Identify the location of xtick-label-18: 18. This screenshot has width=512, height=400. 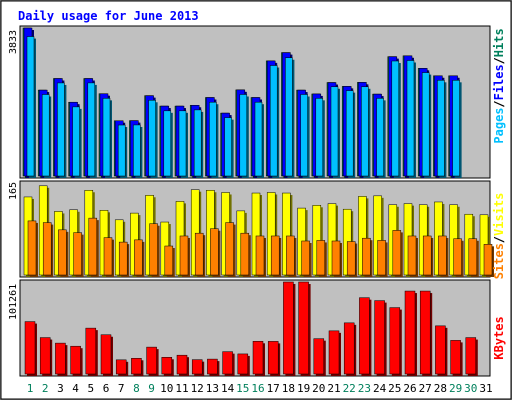
(288, 388).